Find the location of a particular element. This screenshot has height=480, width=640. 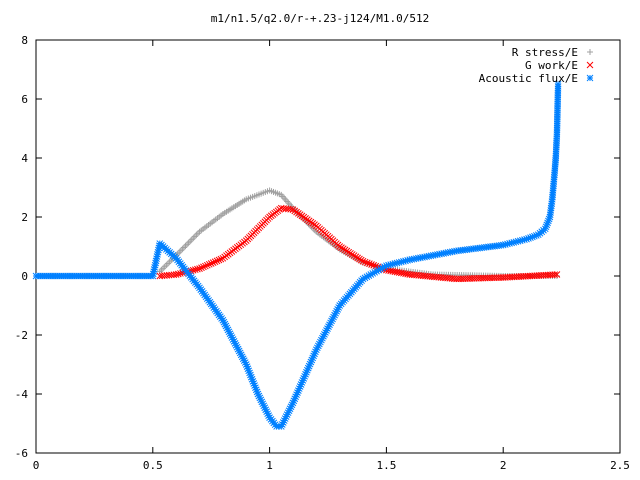

y-tick-label: -2 is located at coordinates (21, 335).